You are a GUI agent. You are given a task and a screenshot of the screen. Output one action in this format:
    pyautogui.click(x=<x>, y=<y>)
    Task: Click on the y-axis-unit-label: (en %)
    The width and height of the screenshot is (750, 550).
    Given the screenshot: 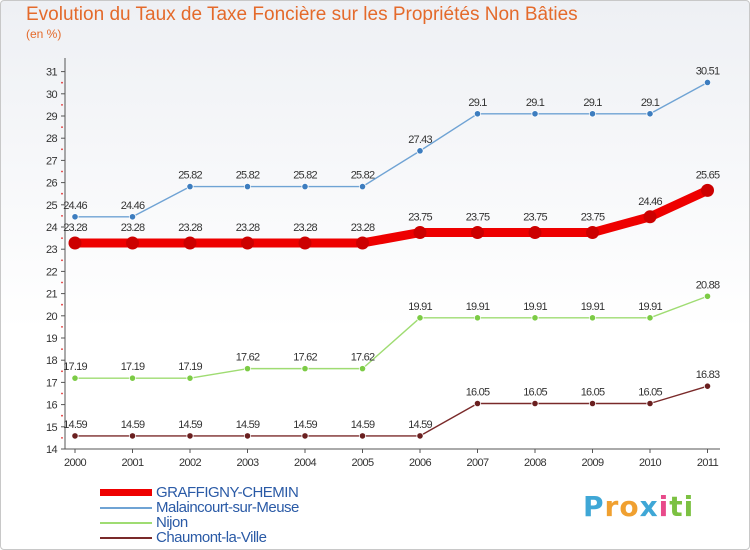 What is the action you would take?
    pyautogui.click(x=44, y=34)
    